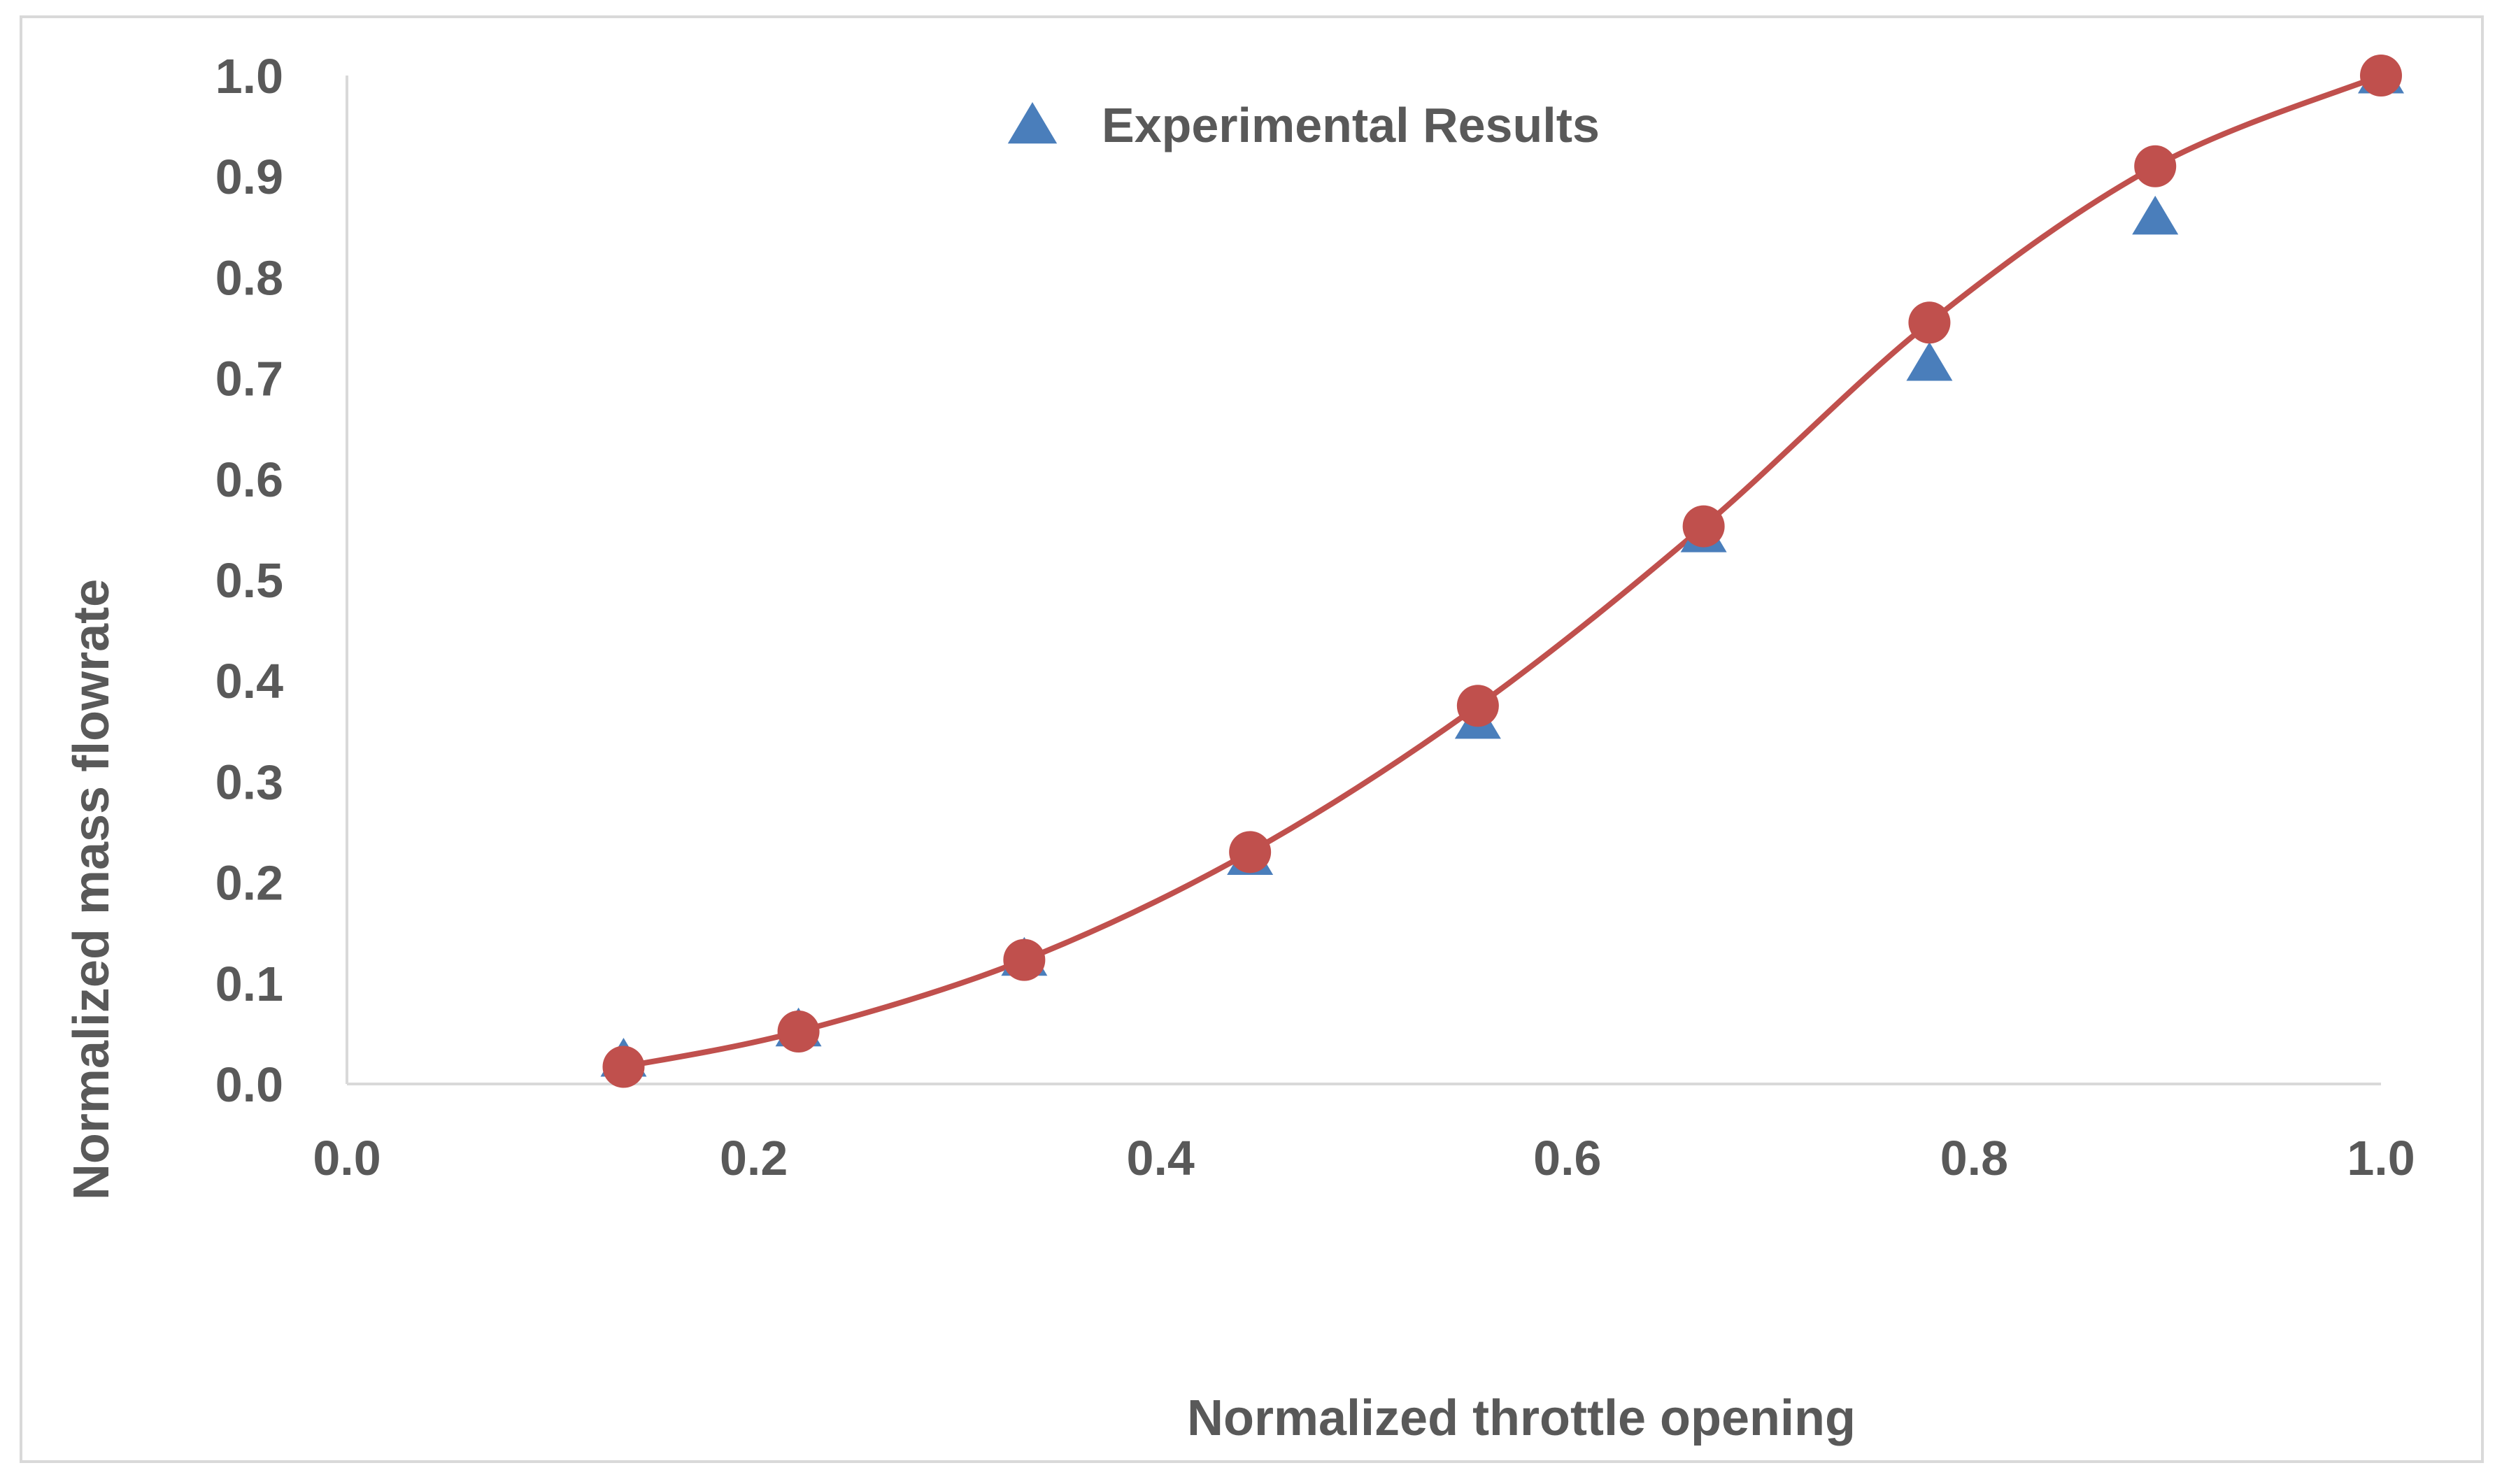 Image resolution: width=2509 pixels, height=1484 pixels. Describe the element at coordinates (347, 1158) in the screenshot. I see `x-tick-label: 0.0` at that location.